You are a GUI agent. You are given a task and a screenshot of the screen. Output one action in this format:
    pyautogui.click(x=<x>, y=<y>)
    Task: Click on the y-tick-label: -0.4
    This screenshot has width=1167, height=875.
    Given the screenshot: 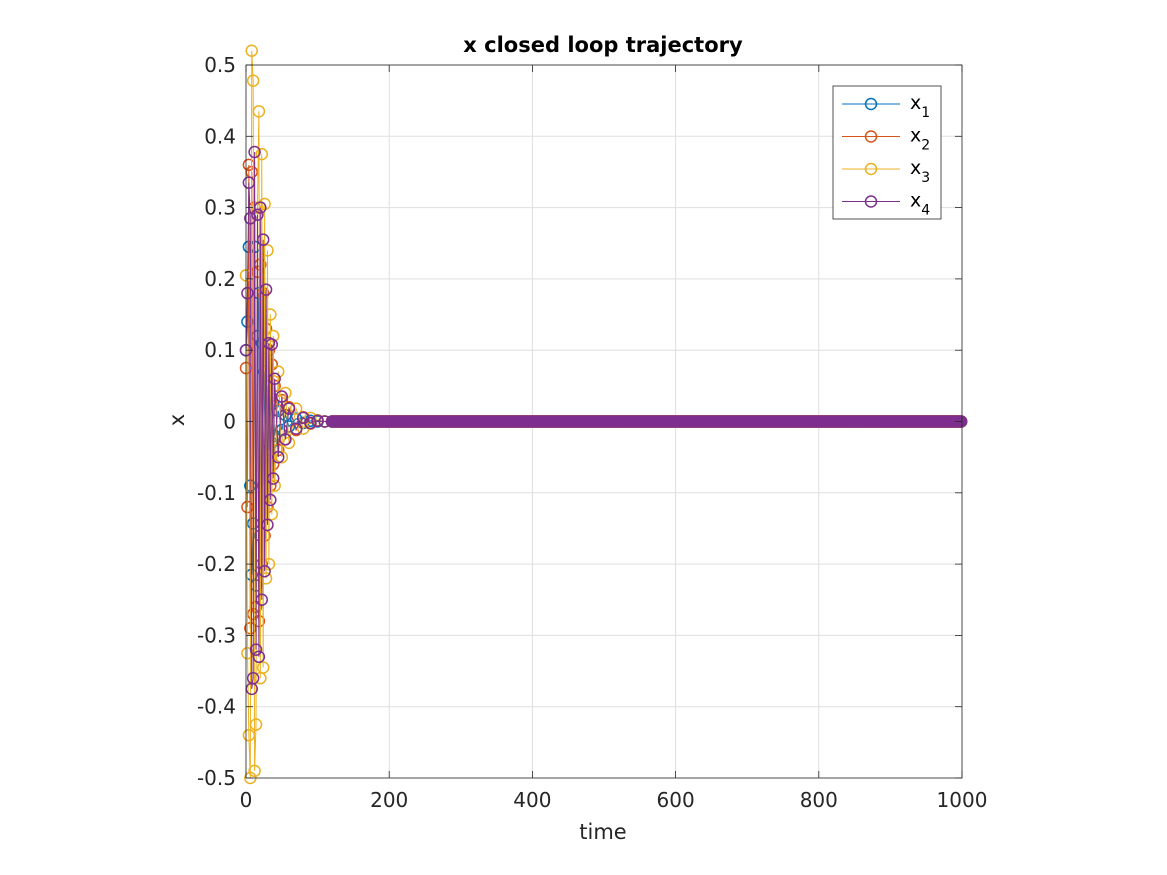 What is the action you would take?
    pyautogui.click(x=216, y=707)
    